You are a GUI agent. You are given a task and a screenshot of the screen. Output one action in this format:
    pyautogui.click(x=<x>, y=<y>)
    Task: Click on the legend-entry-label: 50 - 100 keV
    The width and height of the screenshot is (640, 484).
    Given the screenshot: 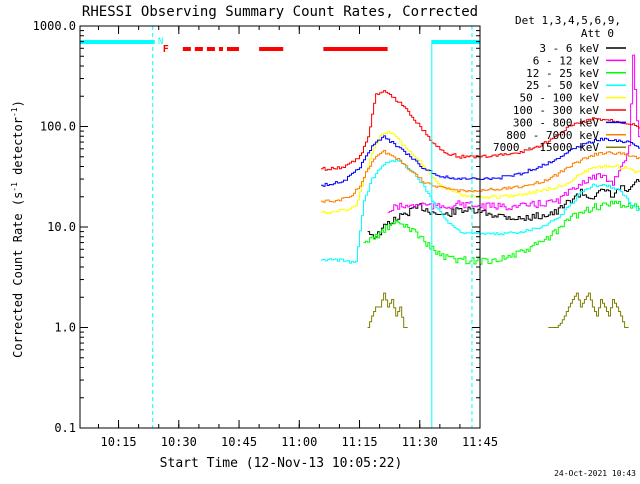 What is the action you would take?
    pyautogui.click(x=560, y=98)
    